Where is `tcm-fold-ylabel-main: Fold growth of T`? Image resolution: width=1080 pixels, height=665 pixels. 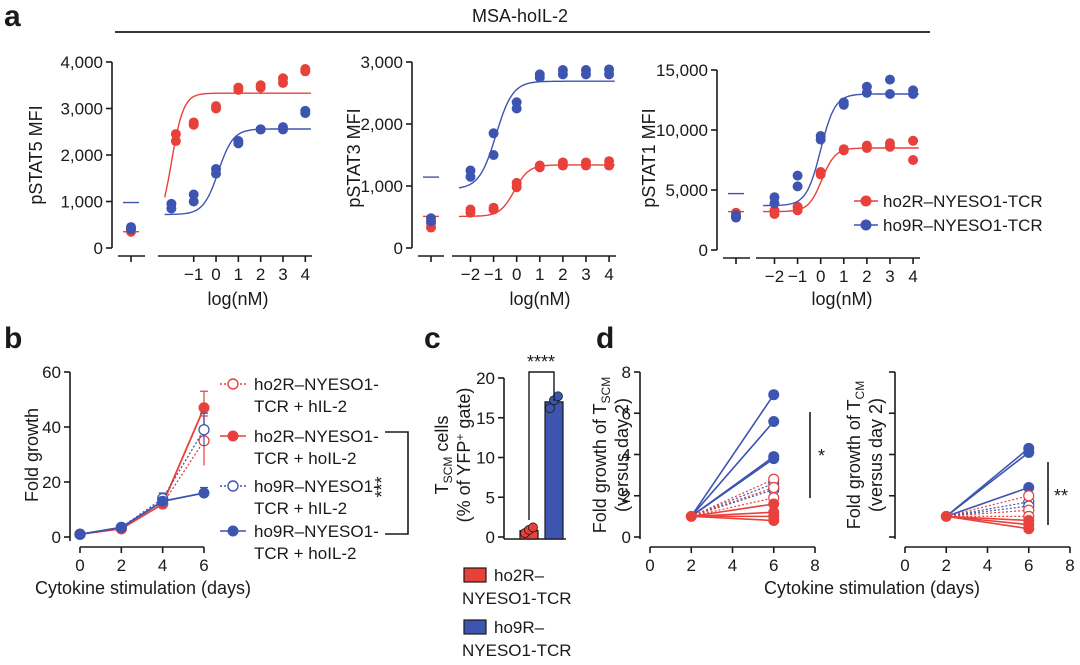 tcm-fold-ylabel-main: Fold growth of T is located at coordinates (854, 464).